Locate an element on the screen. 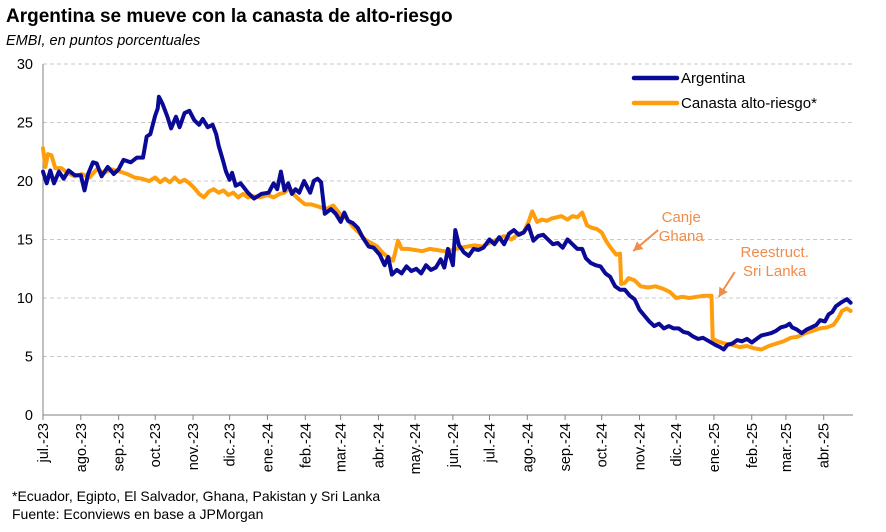 Image resolution: width=886 pixels, height=532 pixels. x-tick-label: feb.-25 is located at coordinates (753, 445).